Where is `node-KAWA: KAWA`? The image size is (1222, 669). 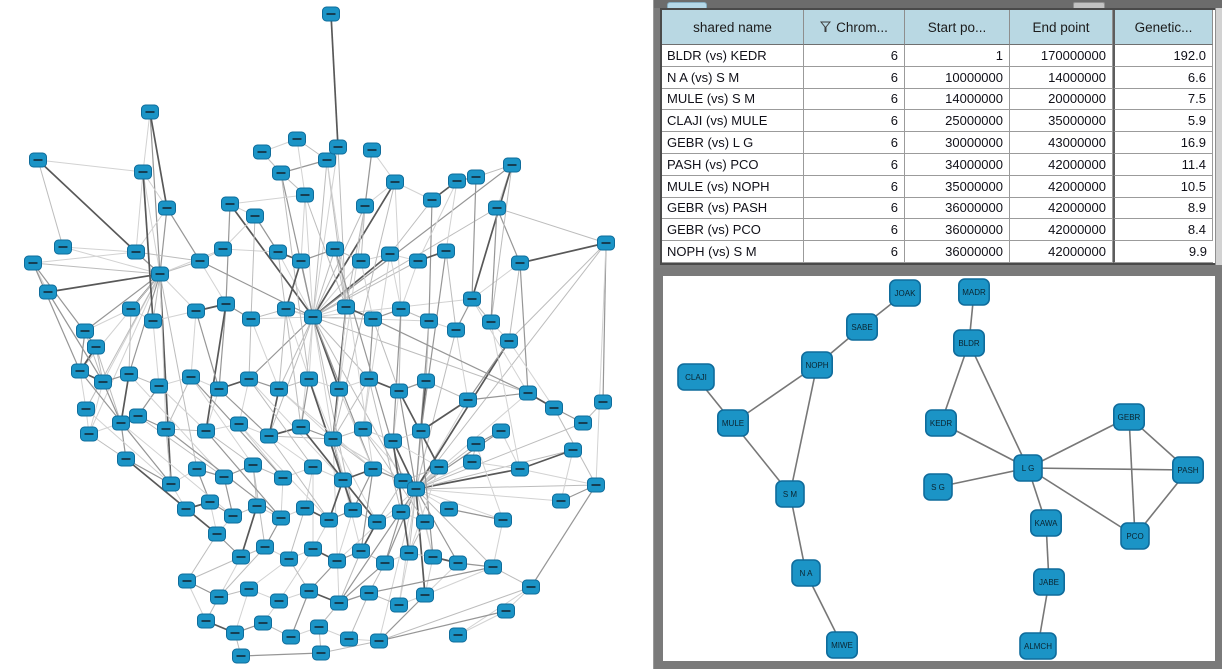 node-KAWA: KAWA is located at coordinates (1045, 523).